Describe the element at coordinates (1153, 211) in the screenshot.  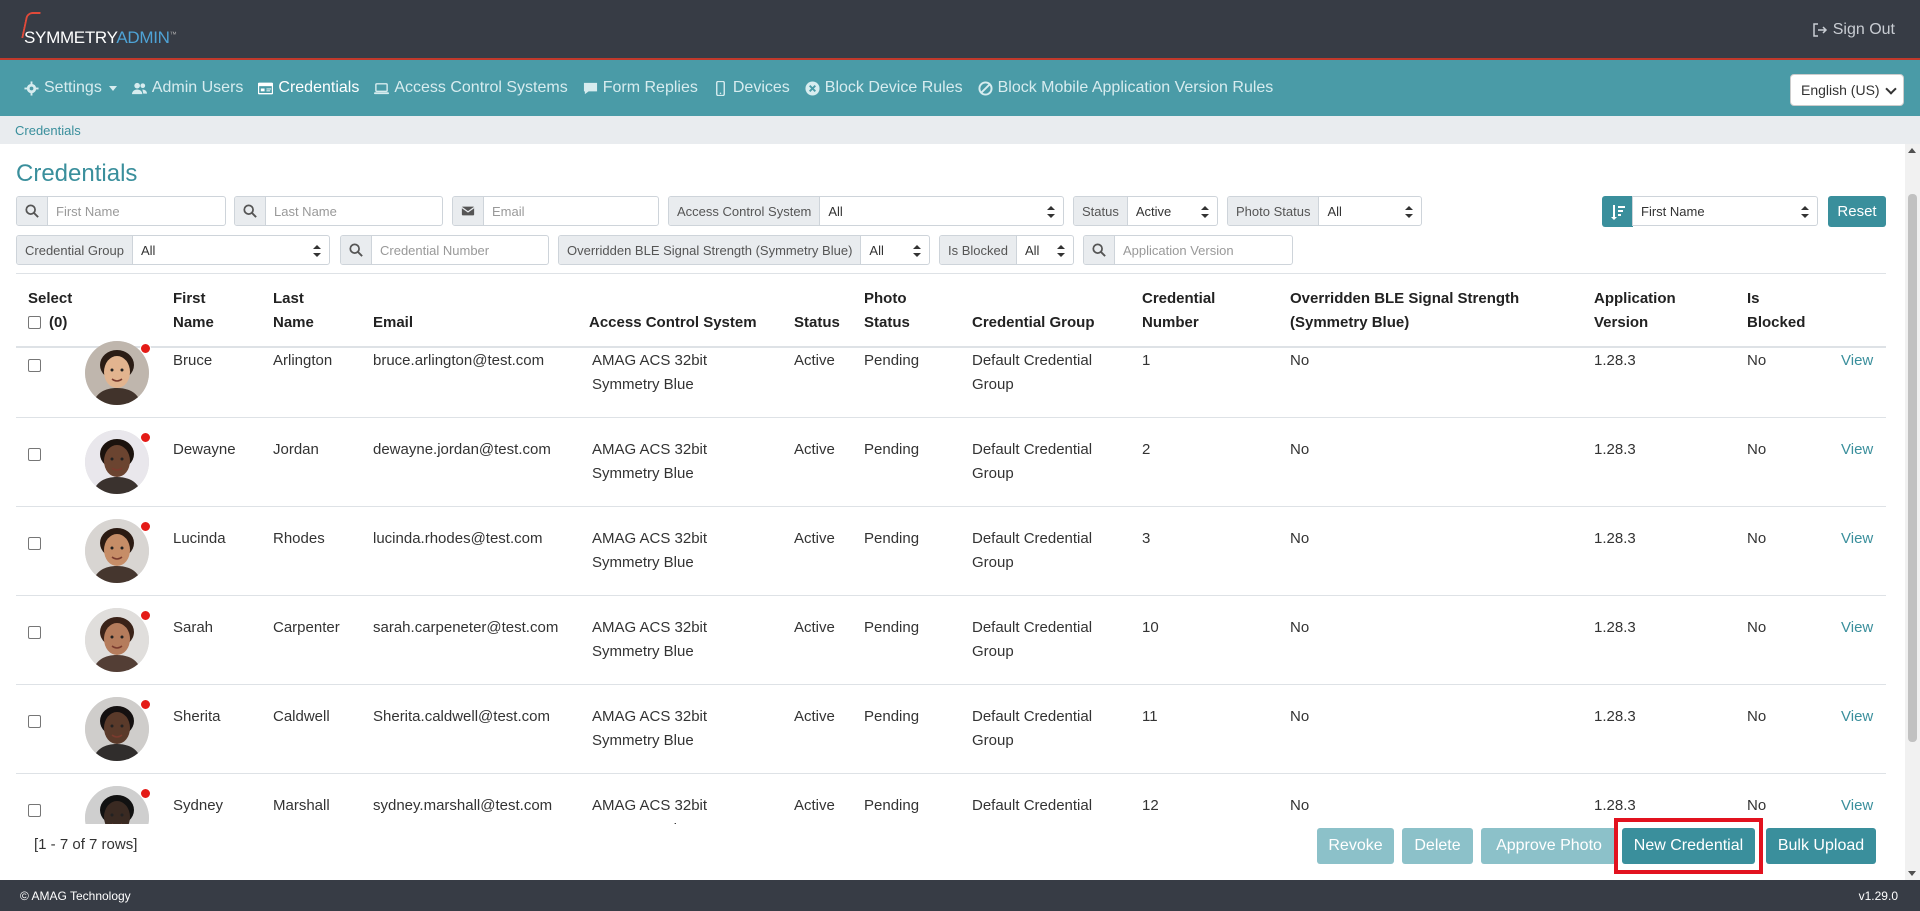
I see `status-select-value: Active` at that location.